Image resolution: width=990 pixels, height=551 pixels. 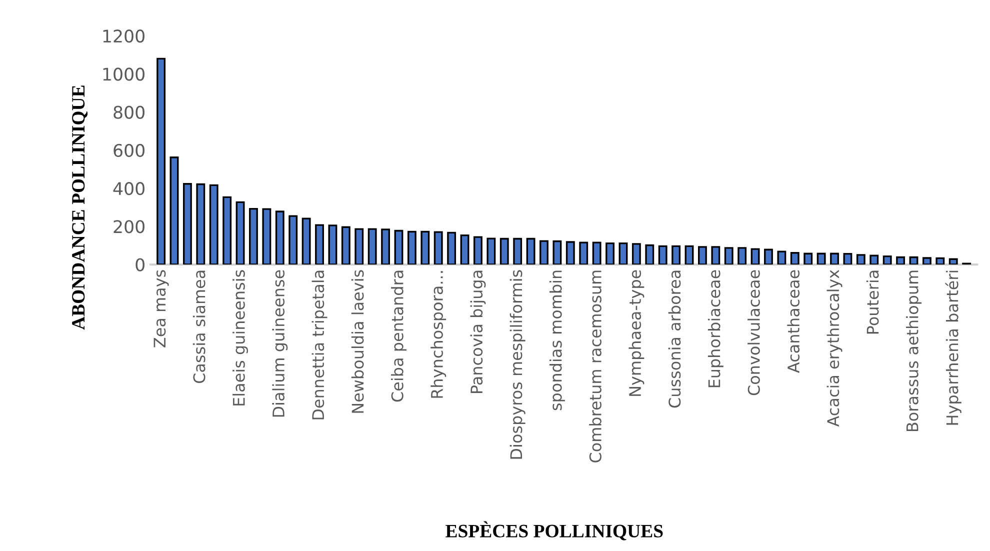 I want to click on x-tick-label: Diospyros mespiliformis, so click(x=518, y=364).